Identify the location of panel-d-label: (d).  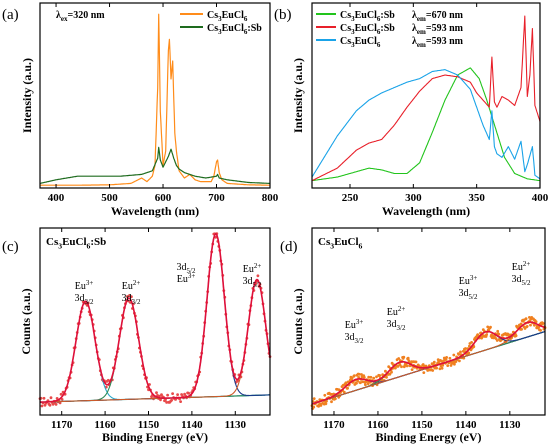
(289, 247).